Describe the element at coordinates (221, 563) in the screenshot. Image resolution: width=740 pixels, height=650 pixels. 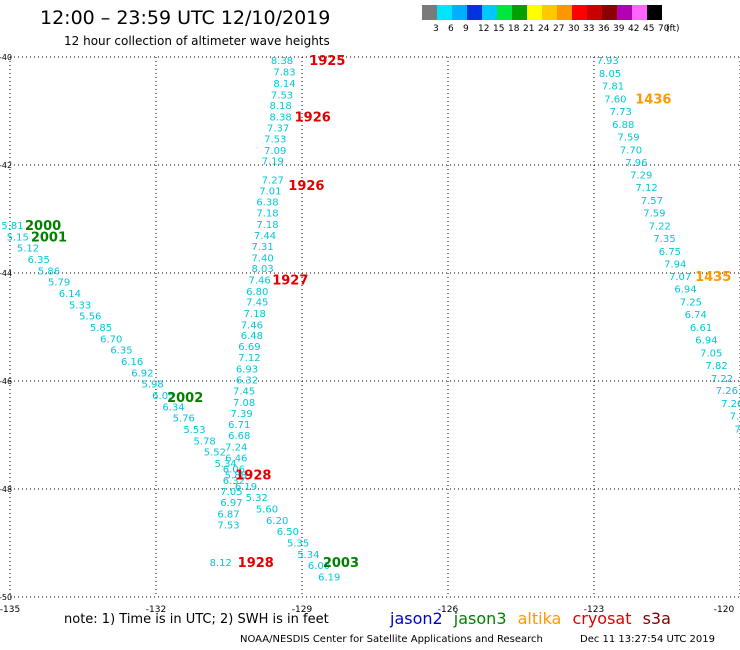
I see `swh-value: 8.12` at that location.